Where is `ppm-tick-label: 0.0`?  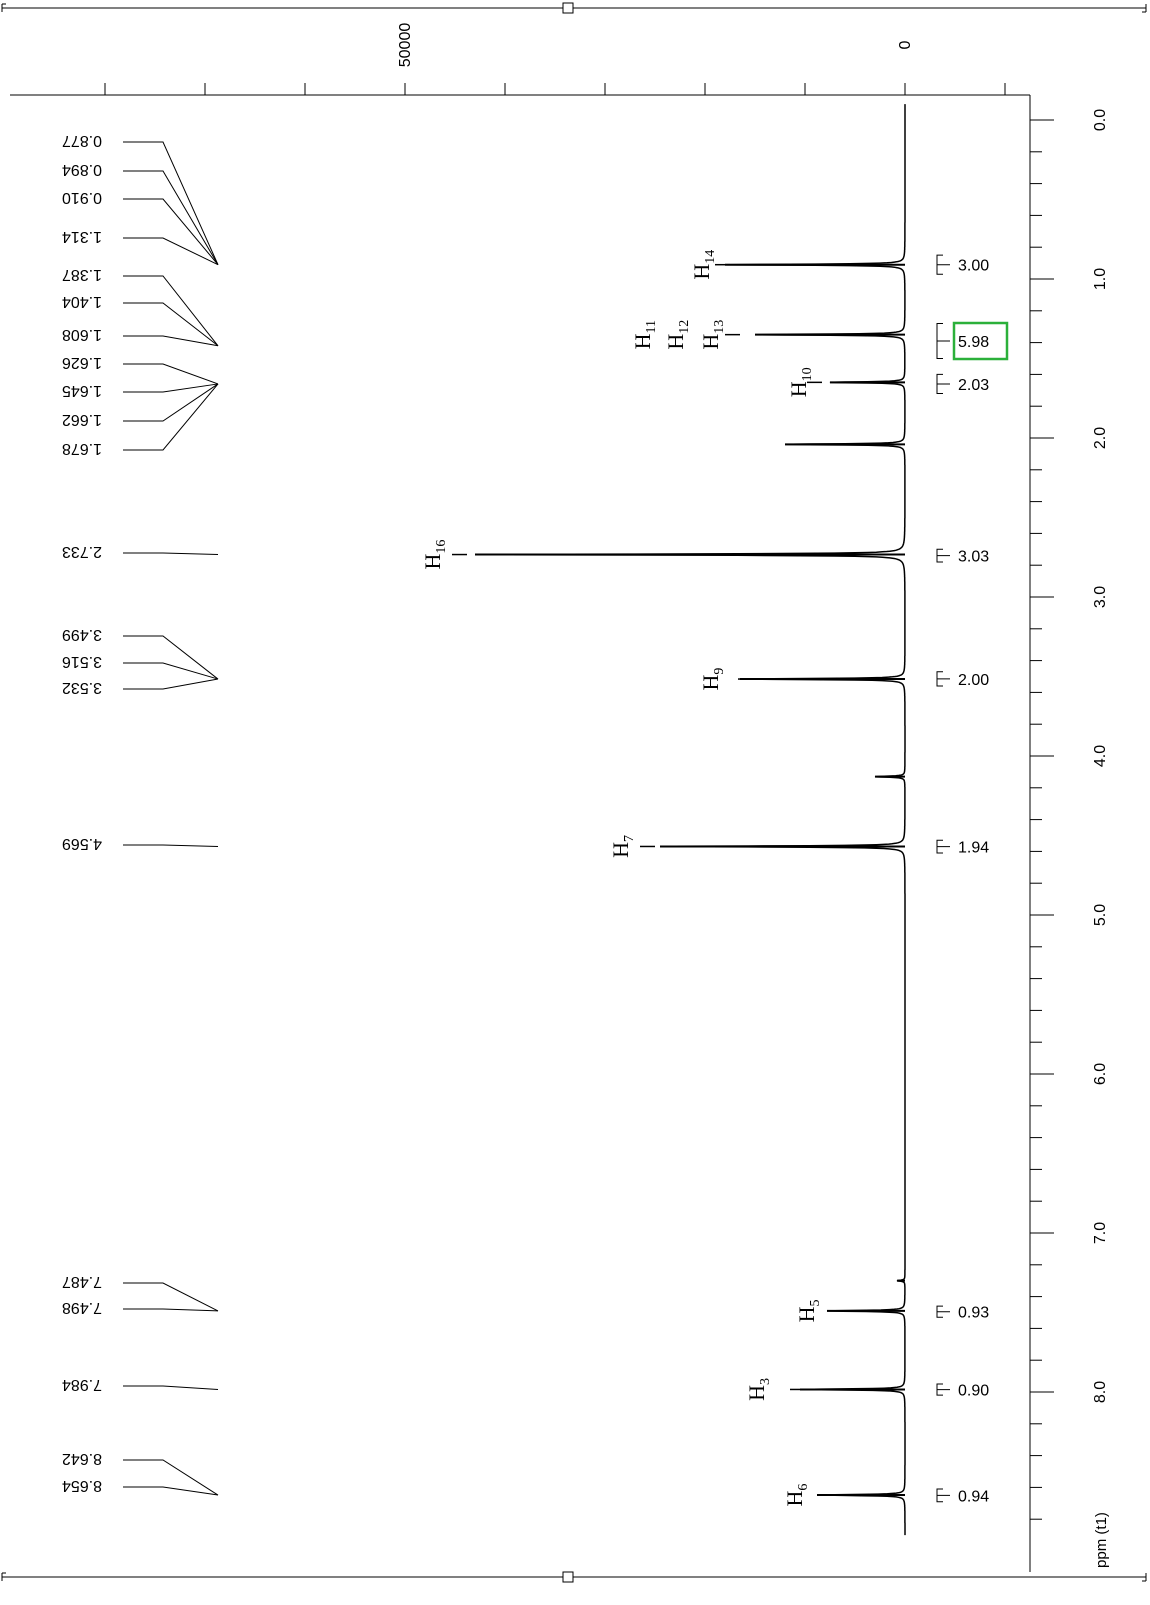 ppm-tick-label: 0.0 is located at coordinates (1100, 120).